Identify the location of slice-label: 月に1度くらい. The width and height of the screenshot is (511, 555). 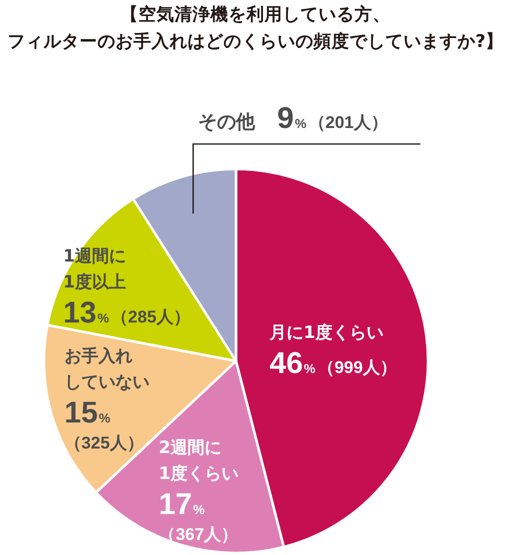
(326, 332).